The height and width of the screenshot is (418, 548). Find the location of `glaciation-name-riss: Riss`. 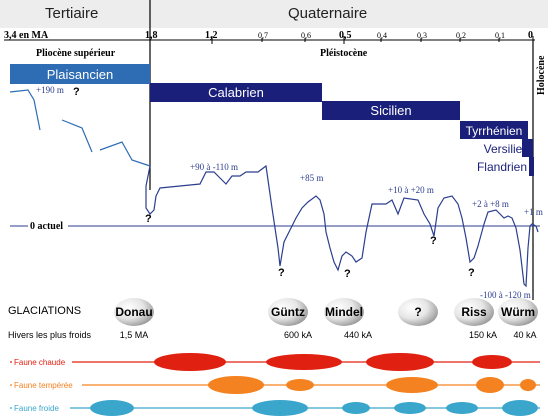

glaciation-name-riss: Riss is located at coordinates (474, 312).